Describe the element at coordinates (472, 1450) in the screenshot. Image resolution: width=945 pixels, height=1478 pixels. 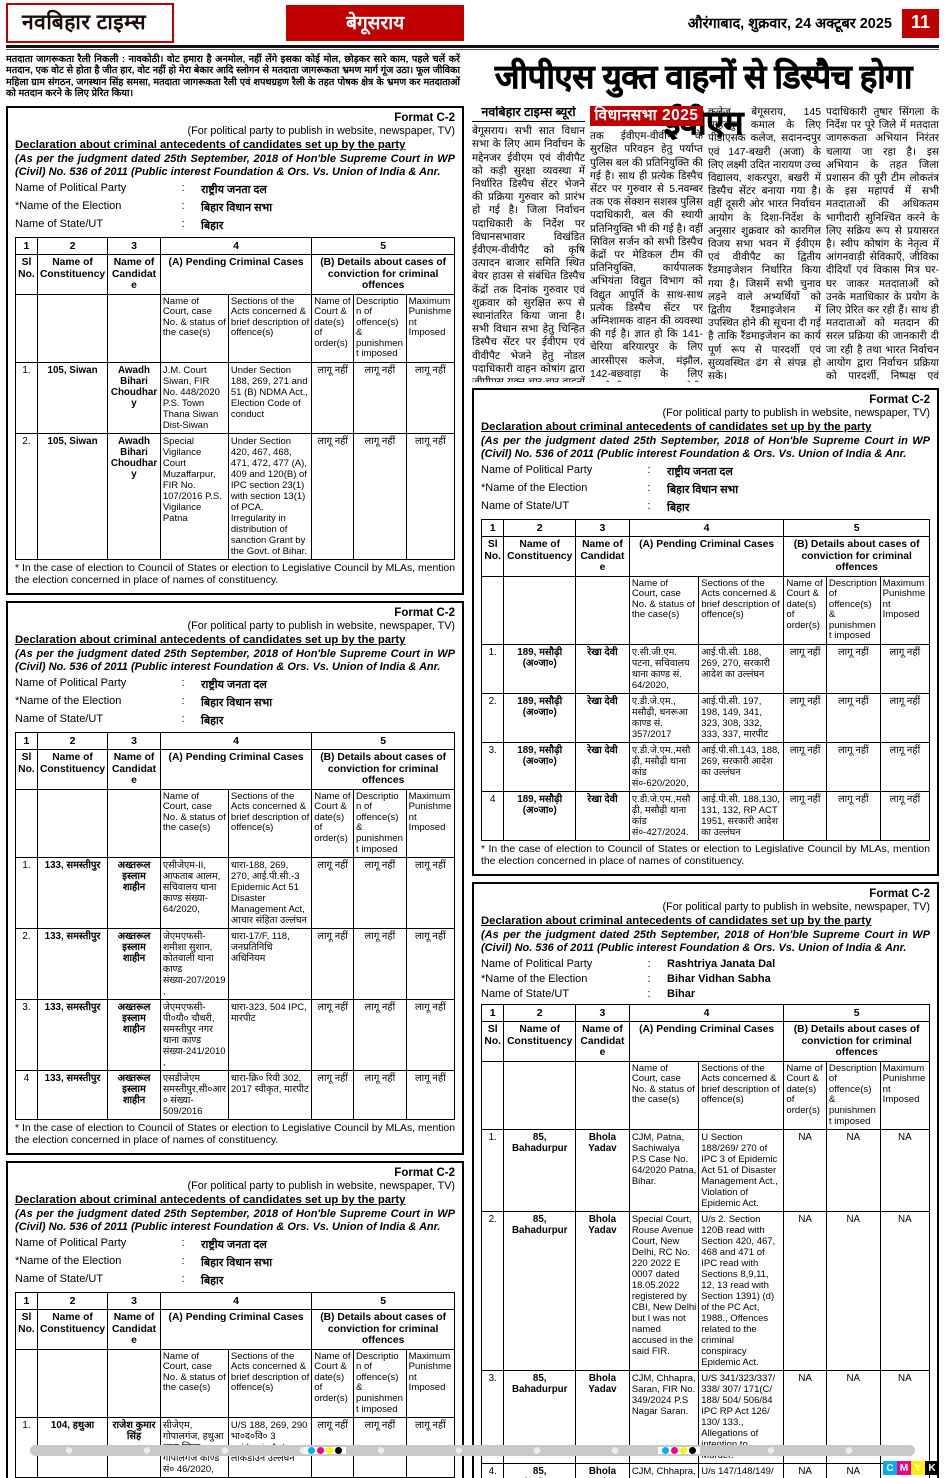
I see `print-registration-bar` at that location.